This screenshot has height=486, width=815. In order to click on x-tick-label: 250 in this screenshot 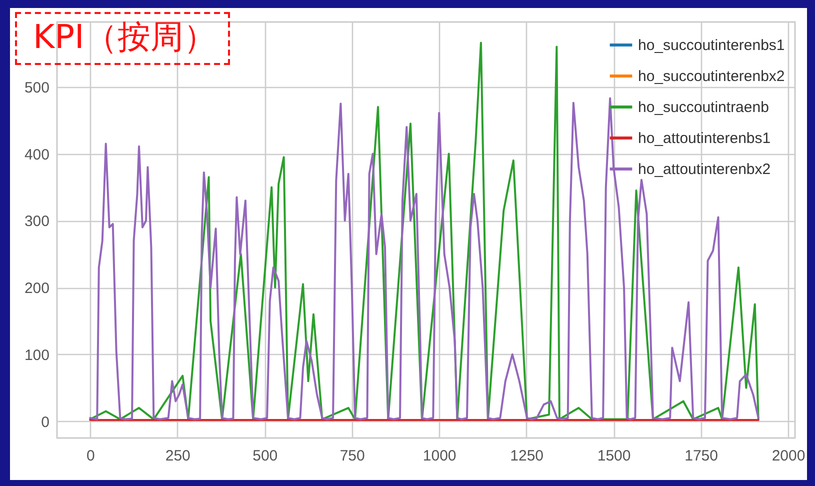, I will do `click(177, 456)`.